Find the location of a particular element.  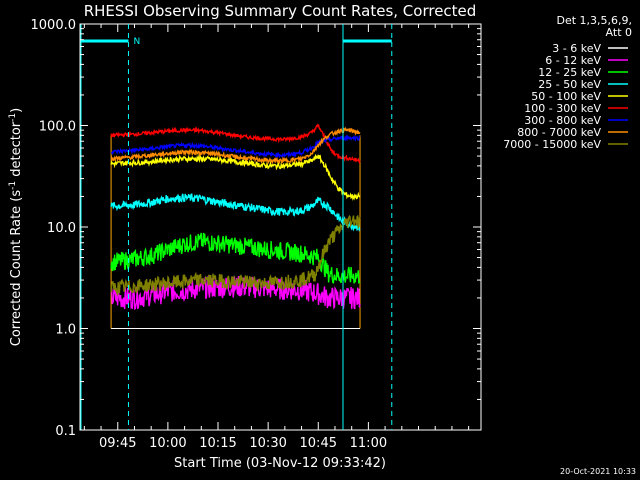

x-axis-label: Start Time (03-Nov-12 09:33:42) is located at coordinates (280, 463).